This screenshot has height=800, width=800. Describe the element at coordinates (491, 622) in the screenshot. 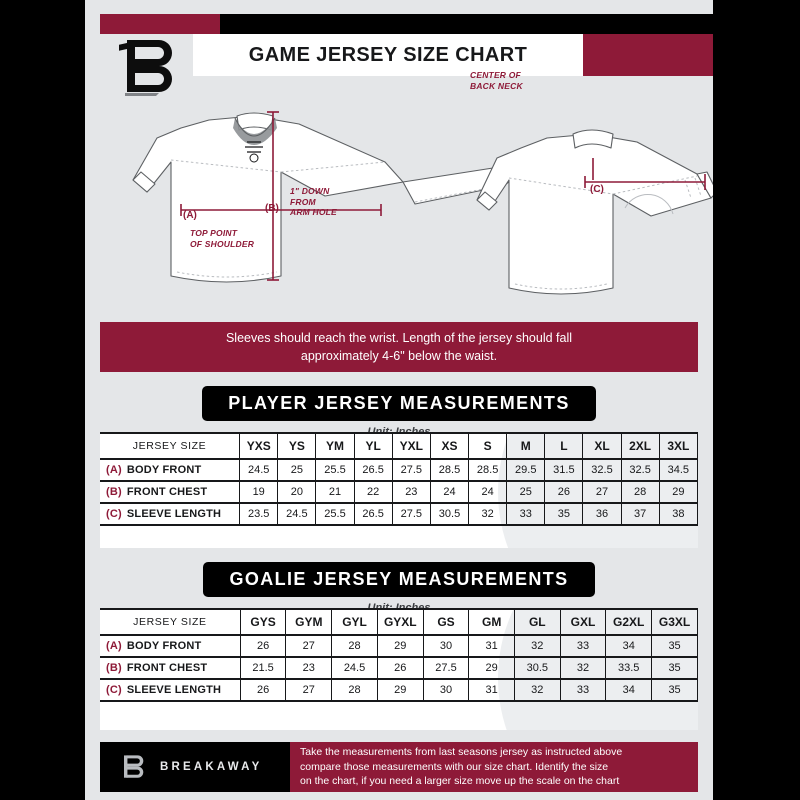

I see `size-header-gm: GM` at that location.